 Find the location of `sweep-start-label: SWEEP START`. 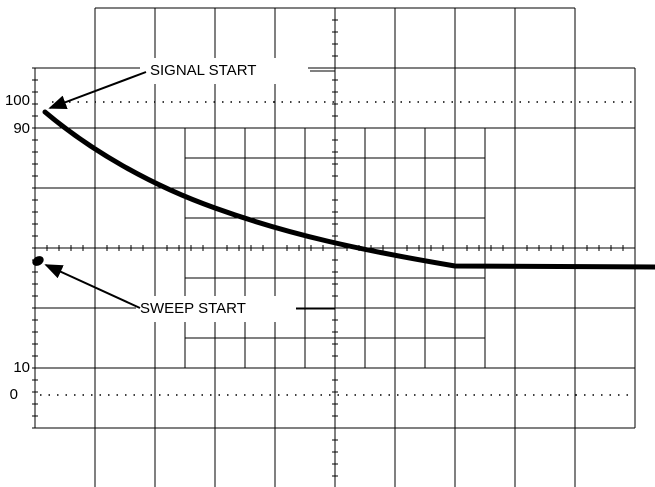

sweep-start-label: SWEEP START is located at coordinates (193, 308).